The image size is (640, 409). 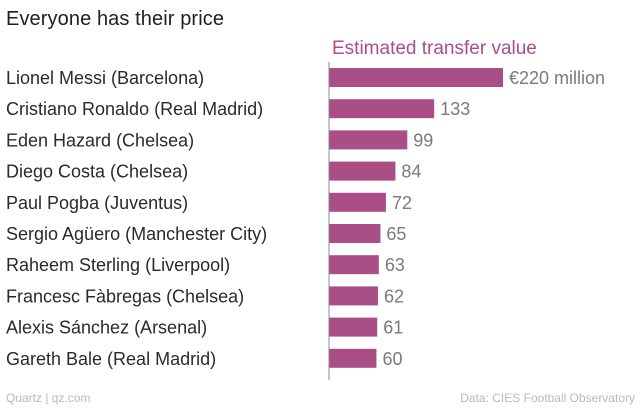 What do you see at coordinates (97, 172) in the screenshot?
I see `category-label: Diego Costa (Chelsea)` at bounding box center [97, 172].